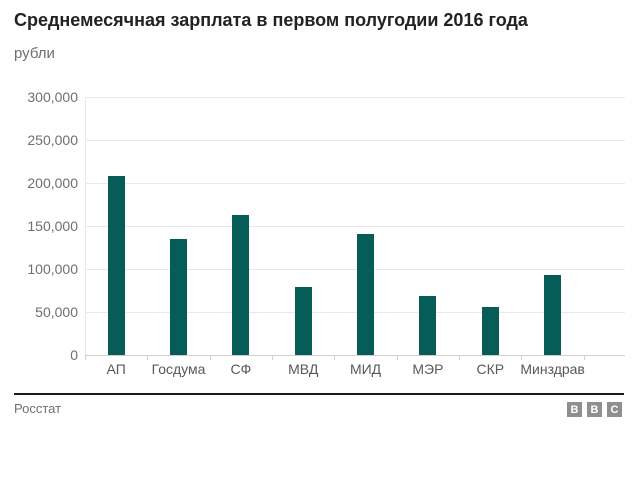  Describe the element at coordinates (74, 355) in the screenshot. I see `y-tick-label: 0` at that location.